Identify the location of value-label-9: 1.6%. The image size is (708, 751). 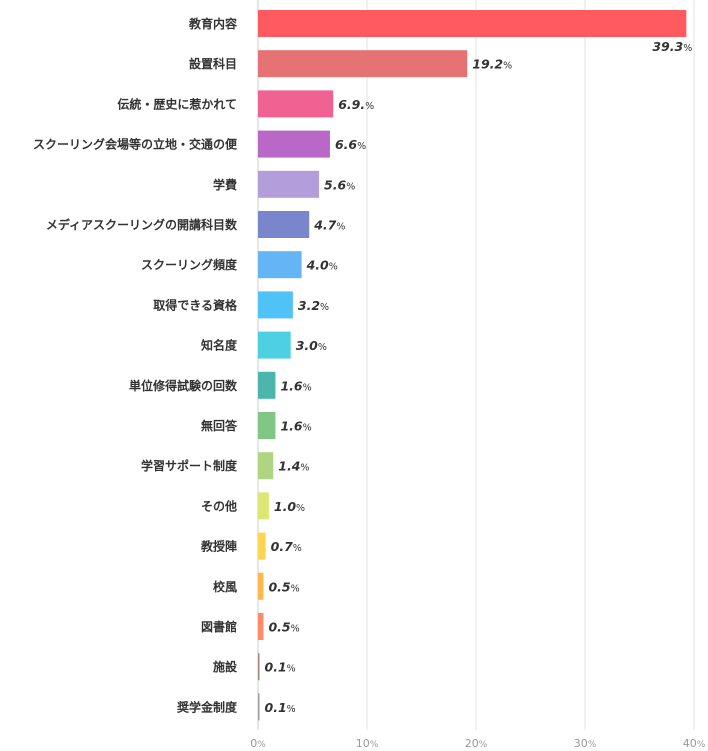
(295, 385).